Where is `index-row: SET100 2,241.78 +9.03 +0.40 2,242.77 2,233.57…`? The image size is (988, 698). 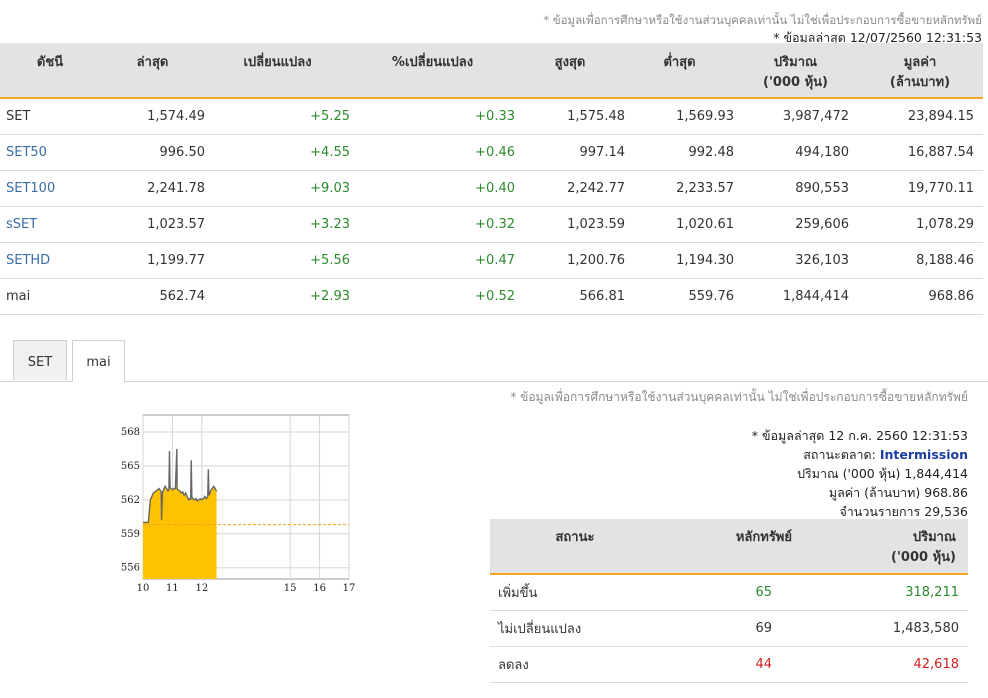
index-row: SET100 2,241.78 +9.03 +0.40 2,242.77 2,233.57… is located at coordinates (491, 188).